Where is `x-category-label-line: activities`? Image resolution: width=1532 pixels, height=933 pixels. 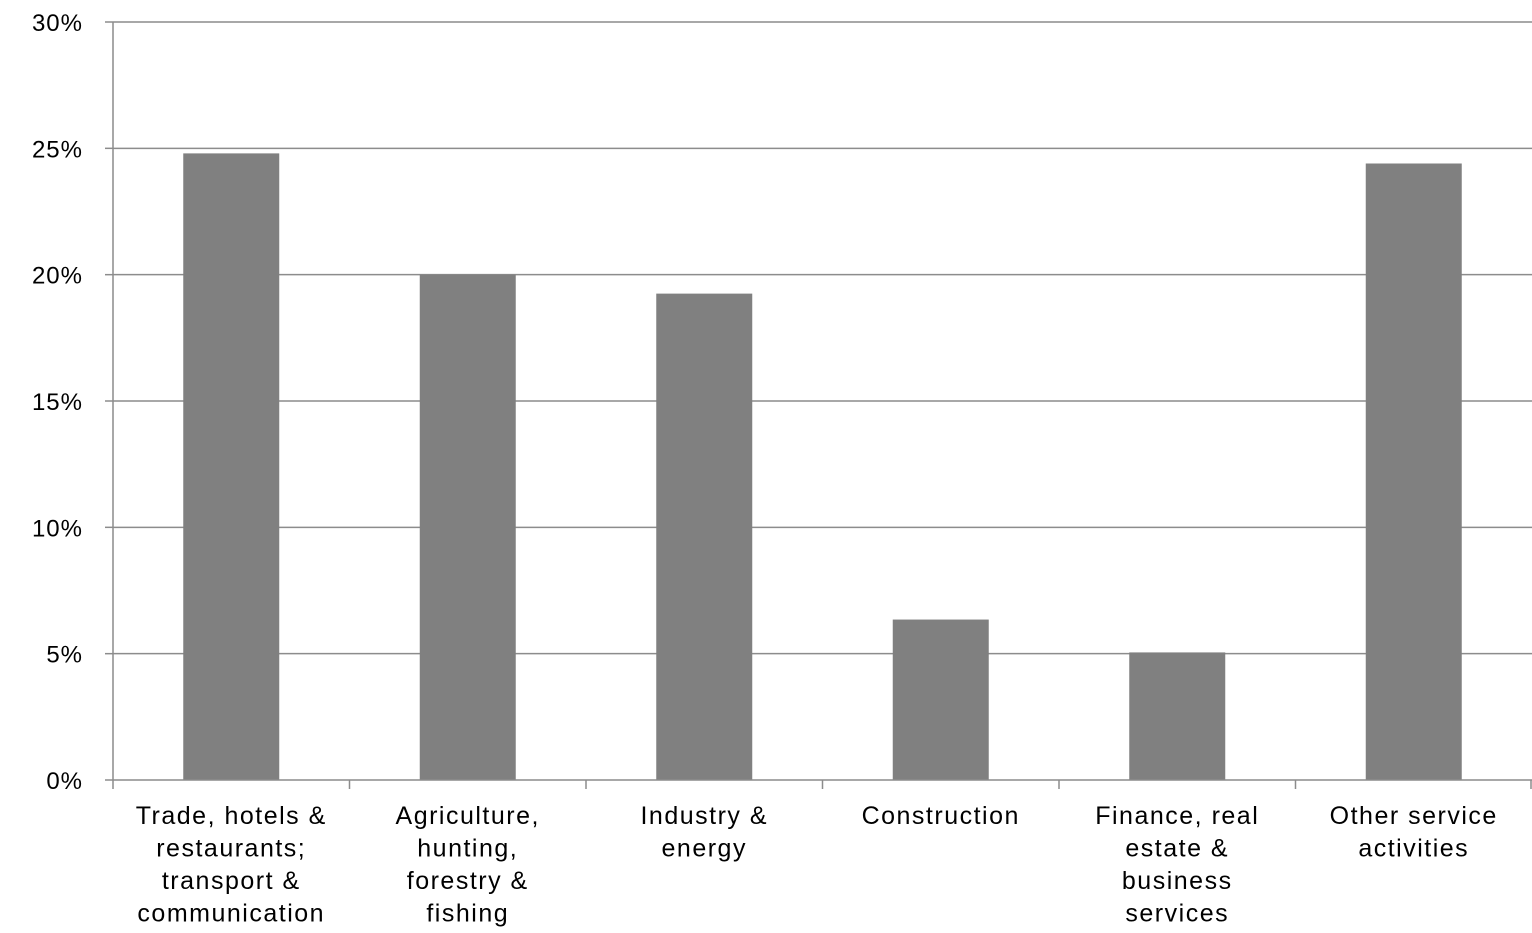 x-category-label-line: activities is located at coordinates (1413, 849).